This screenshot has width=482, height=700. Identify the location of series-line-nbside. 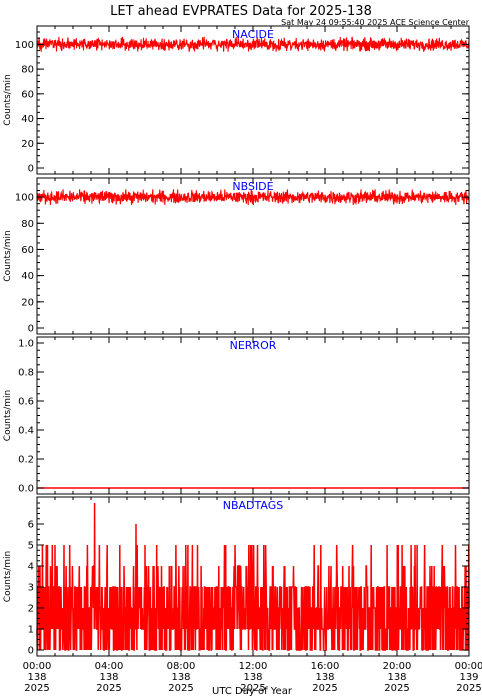
(253, 197).